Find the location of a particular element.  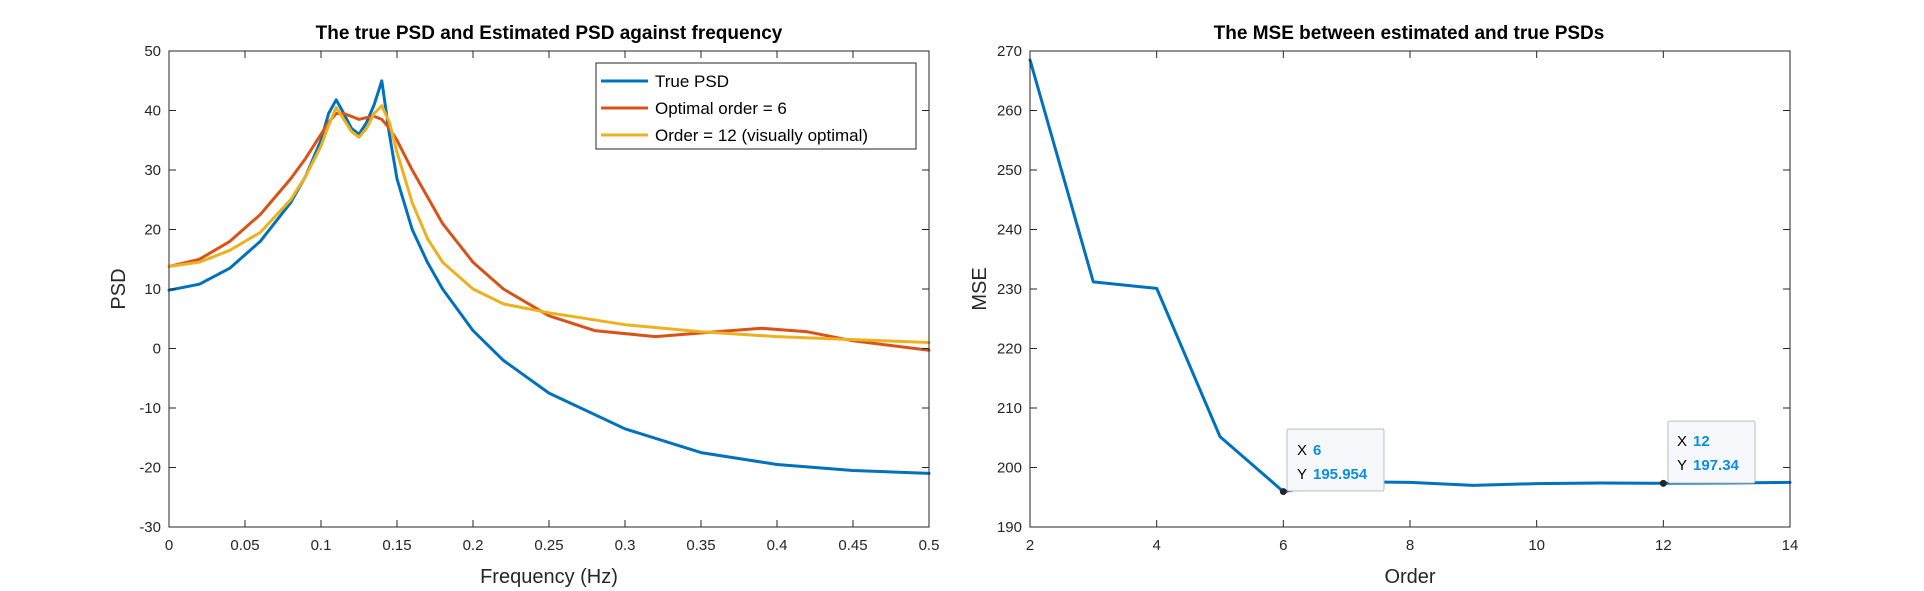

datatip-x-value: 12 is located at coordinates (1701, 441).